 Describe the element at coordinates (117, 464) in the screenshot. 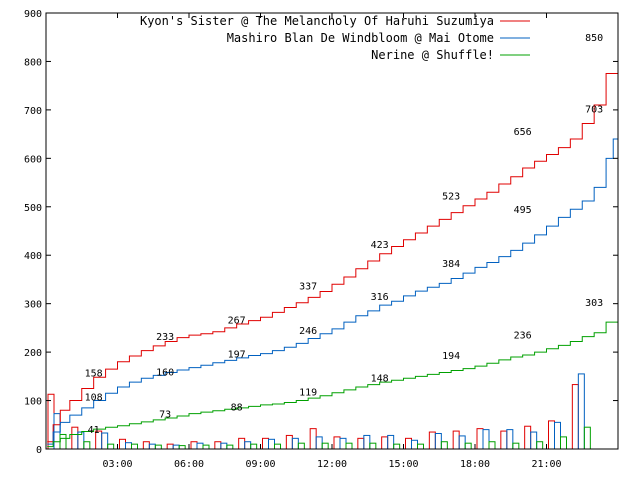

I see `x-tick-label: 03:00` at that location.